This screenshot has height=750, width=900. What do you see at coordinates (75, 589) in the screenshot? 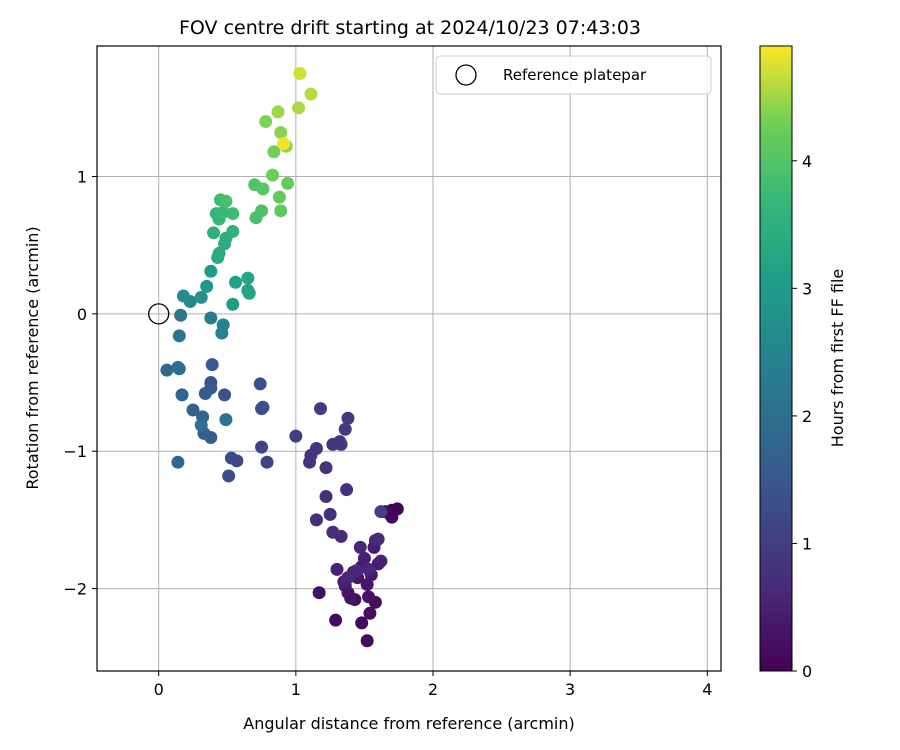
I see `y-tick-label: −2` at bounding box center [75, 589].